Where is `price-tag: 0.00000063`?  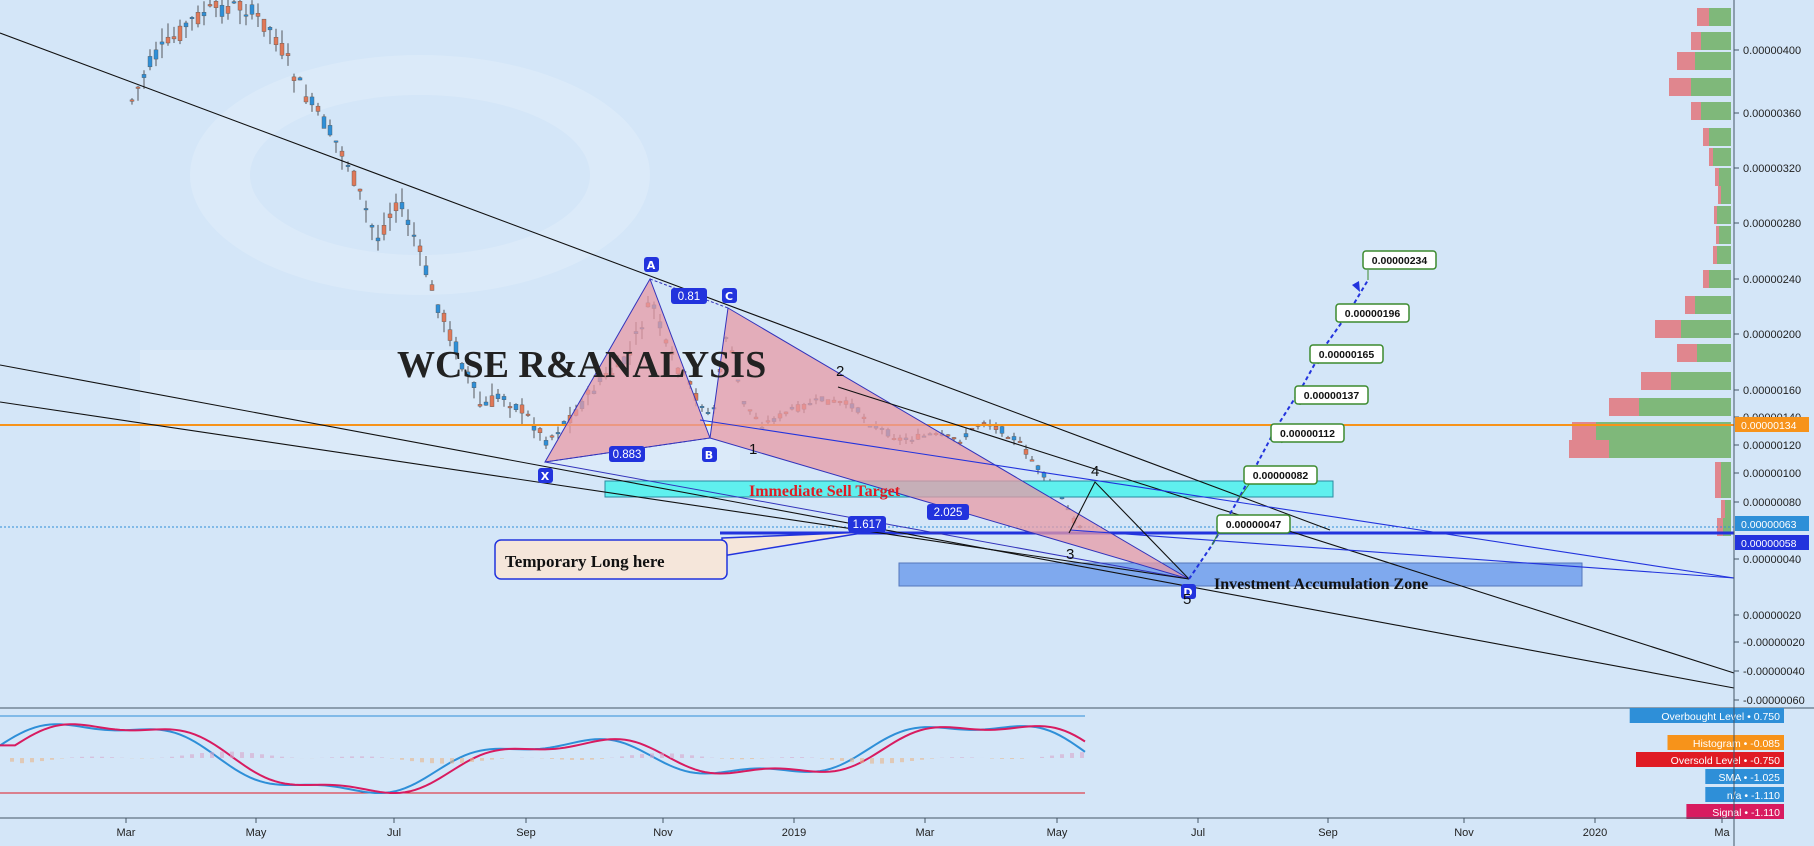 price-tag: 0.00000063 is located at coordinates (1772, 523).